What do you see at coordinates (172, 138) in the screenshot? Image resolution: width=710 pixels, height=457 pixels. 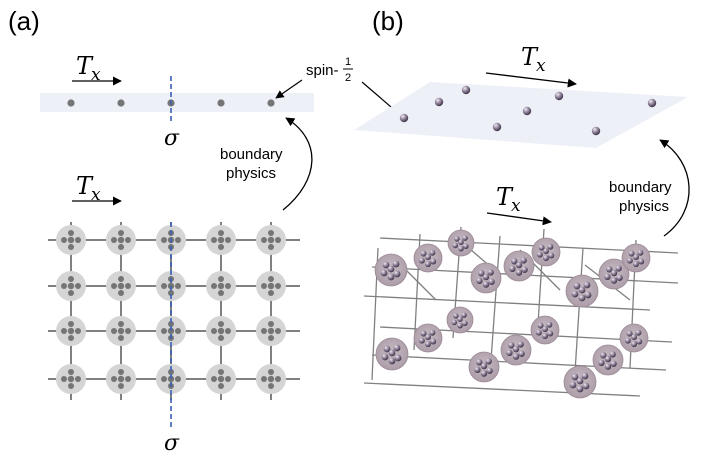 I see `panel-a-top-sigma: σ` at bounding box center [172, 138].